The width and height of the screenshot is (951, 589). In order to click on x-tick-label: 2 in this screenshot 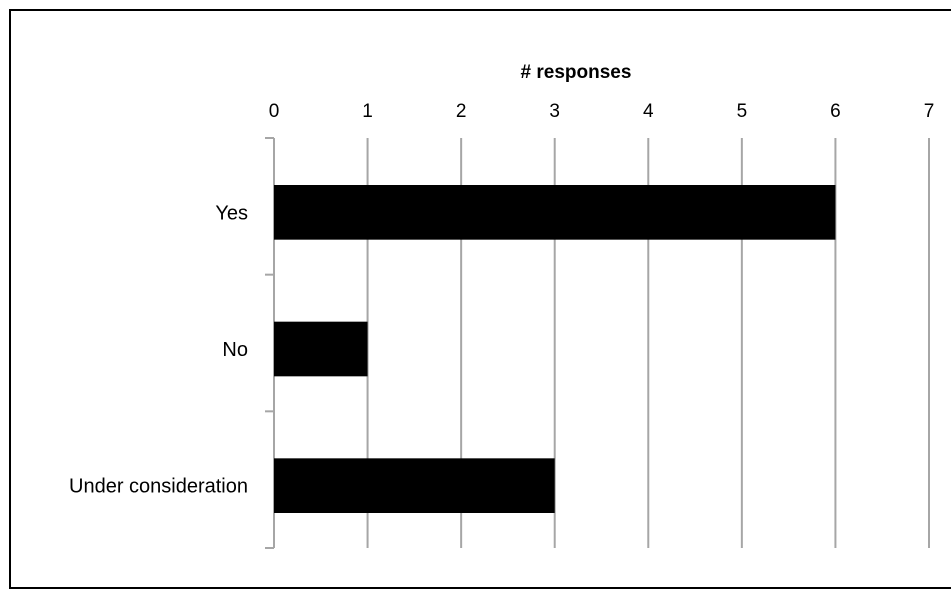, I will do `click(461, 111)`.